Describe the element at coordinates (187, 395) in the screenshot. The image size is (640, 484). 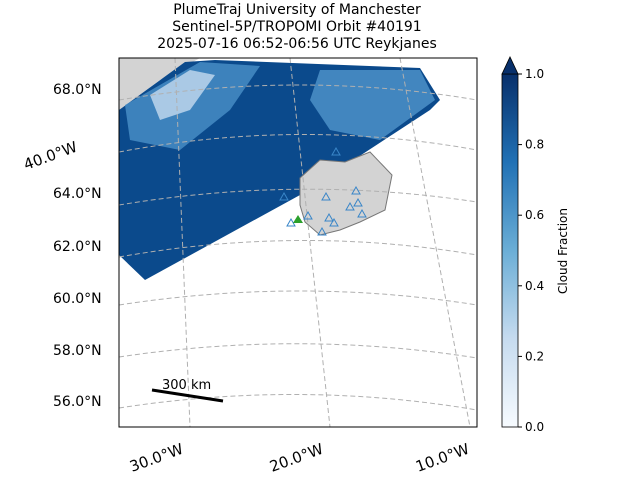
I see `scale-bar` at that location.